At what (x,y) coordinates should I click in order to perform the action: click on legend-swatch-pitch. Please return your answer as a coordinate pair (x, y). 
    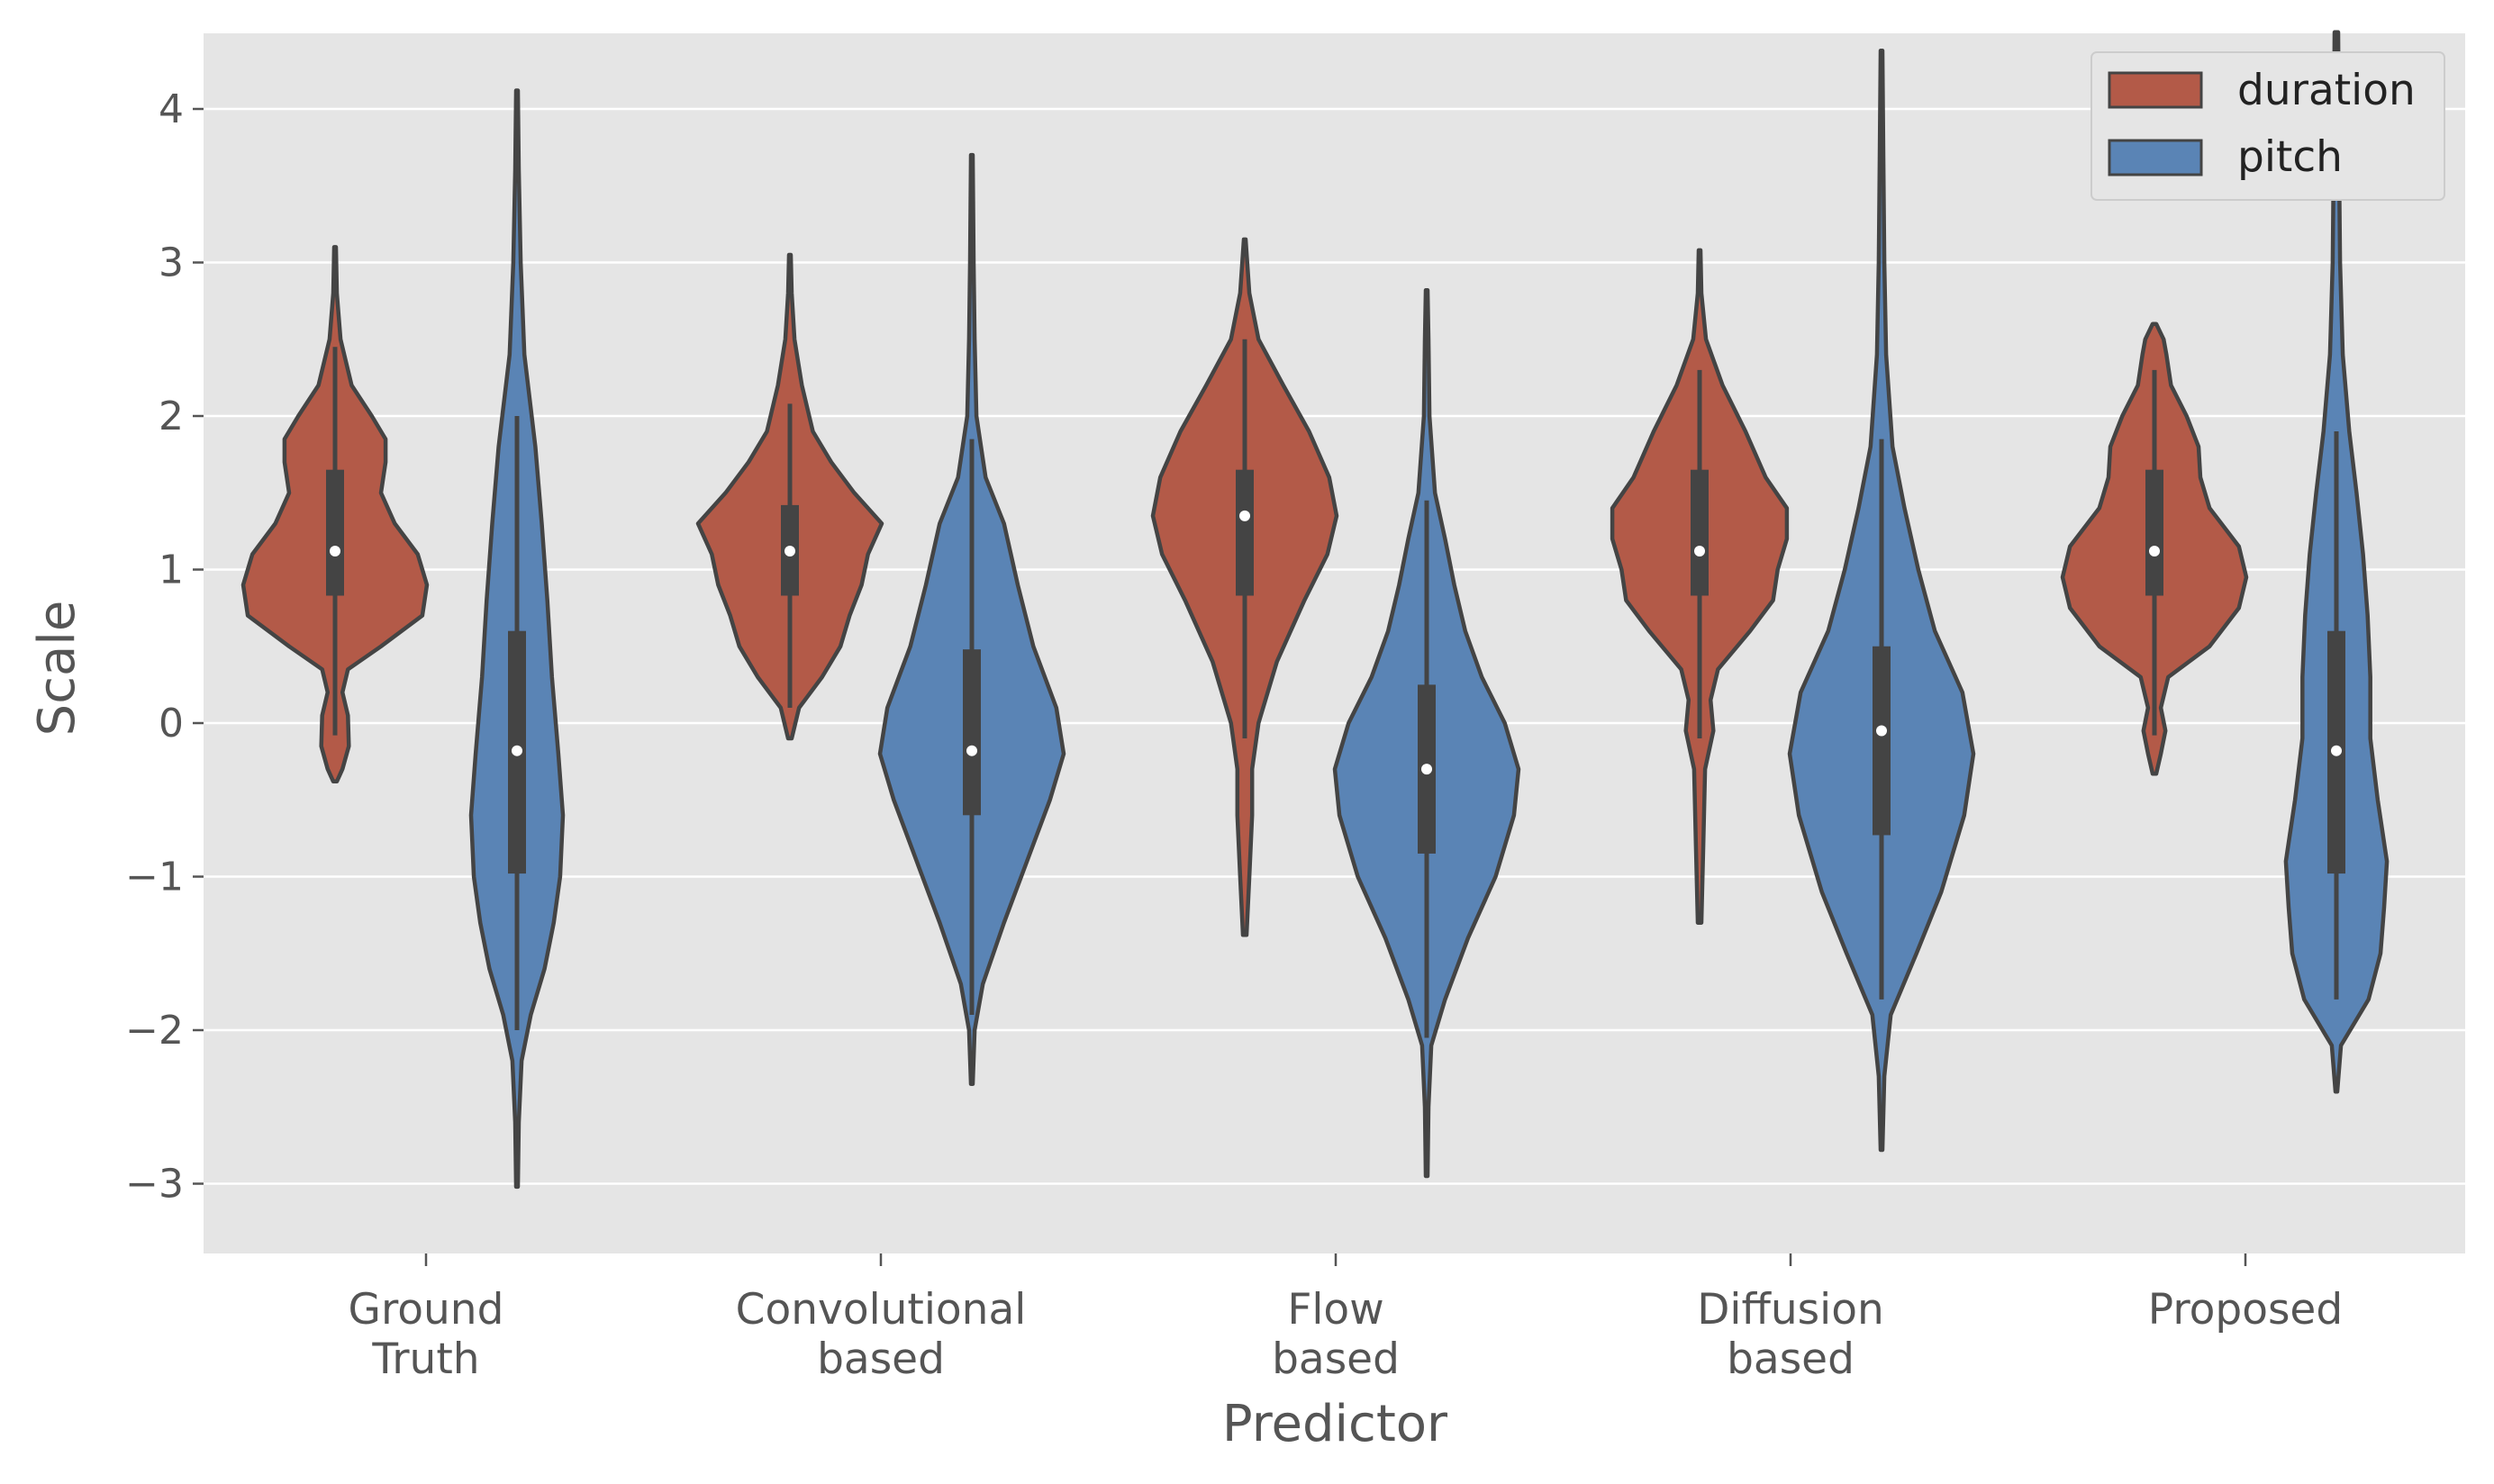
    Looking at the image, I should click on (2155, 157).